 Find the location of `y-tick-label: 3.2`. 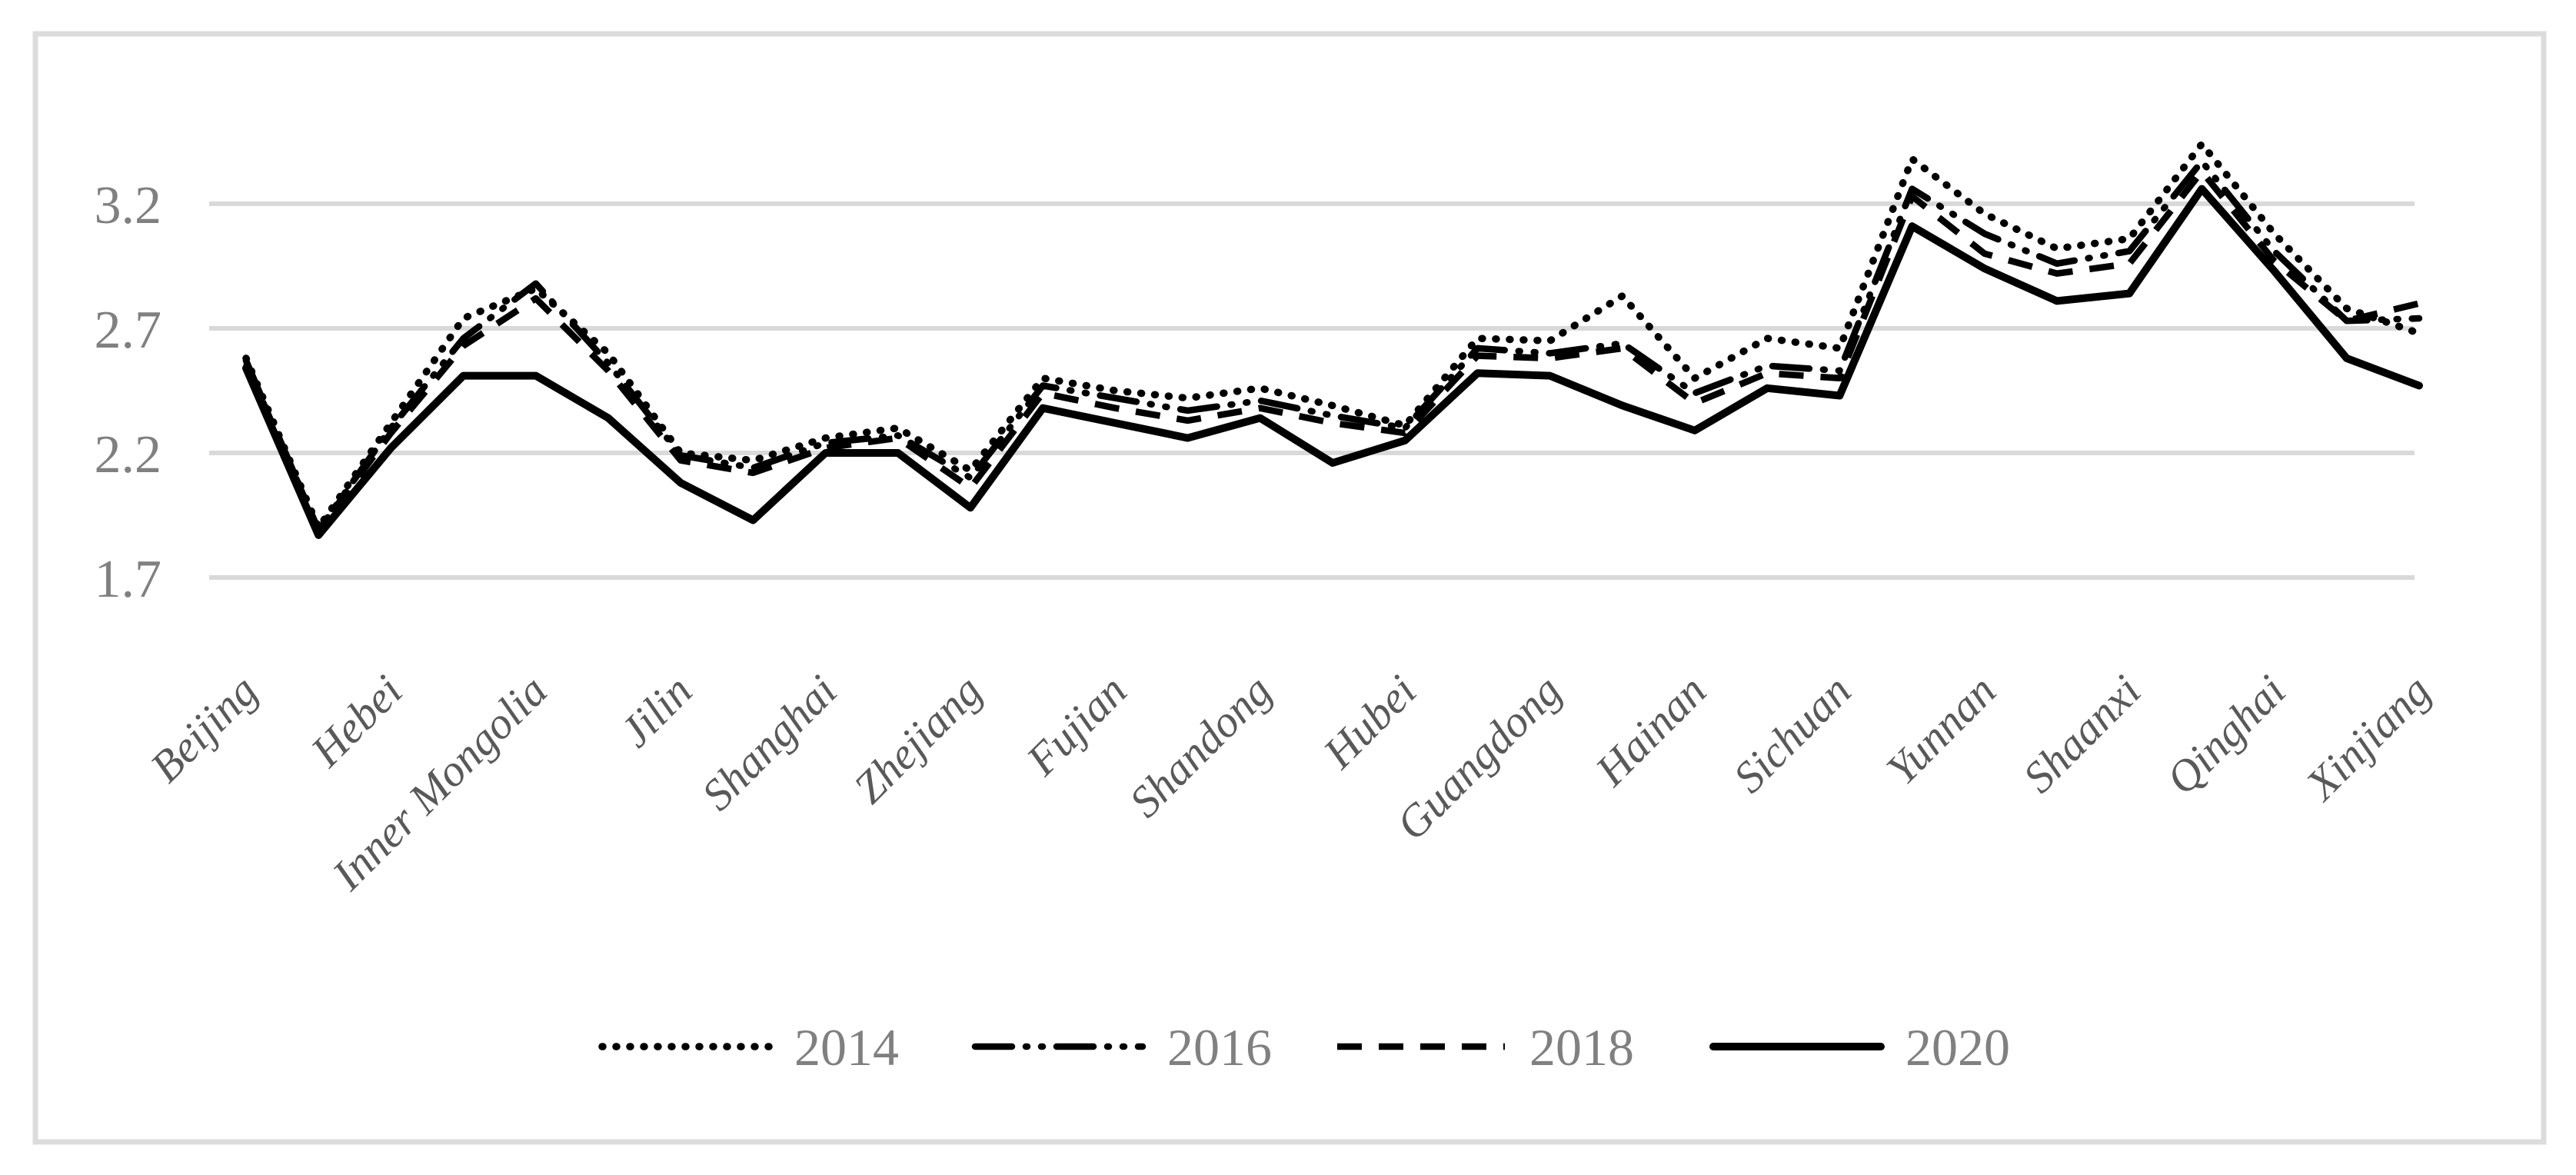

y-tick-label: 3.2 is located at coordinates (128, 205).